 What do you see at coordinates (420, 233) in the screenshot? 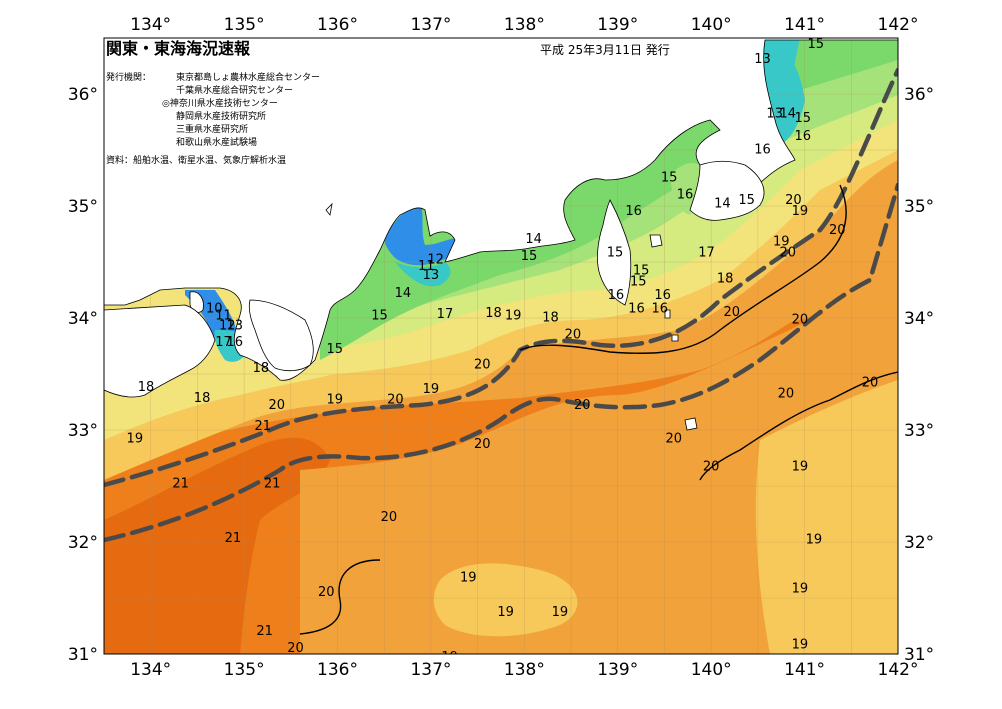
I see `band-10-ise-bay` at bounding box center [420, 233].